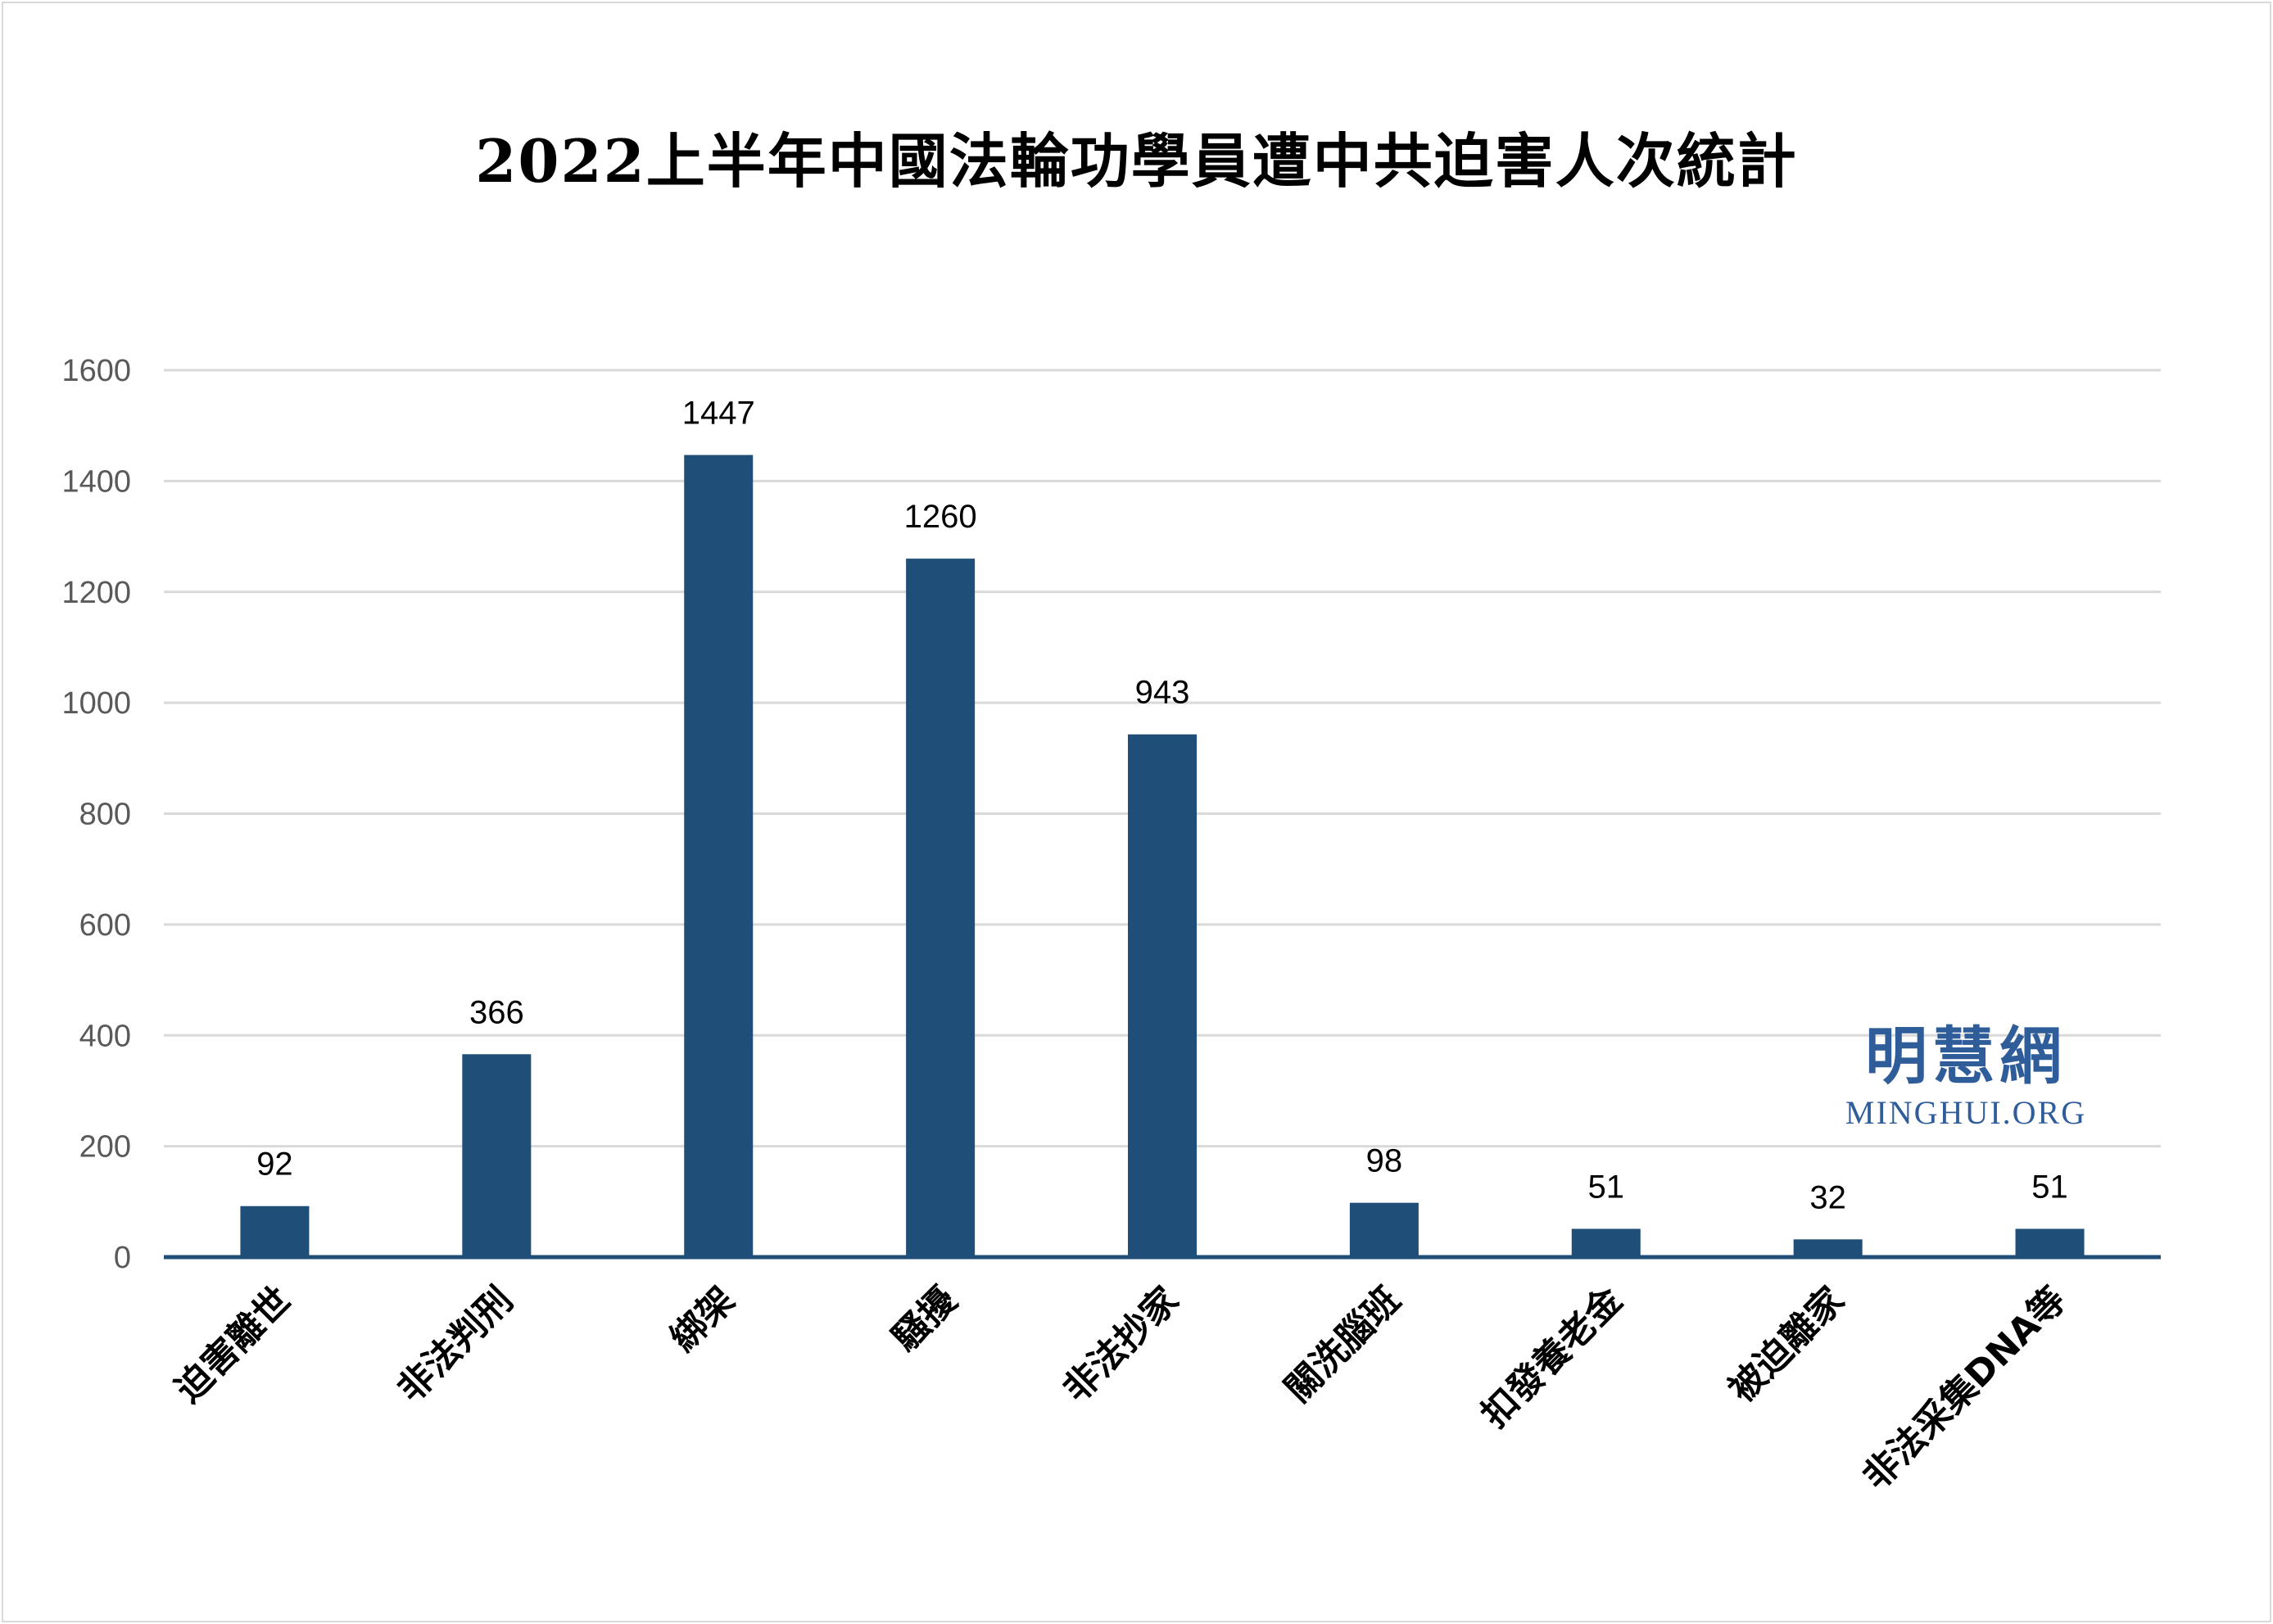  Describe the element at coordinates (1827, 1197) in the screenshot. I see `data-label: 32` at that location.